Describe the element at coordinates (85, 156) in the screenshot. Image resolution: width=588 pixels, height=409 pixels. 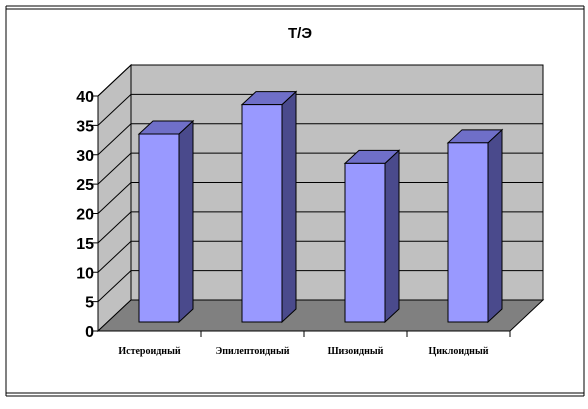
I see `y-tick-label: 30` at that location.